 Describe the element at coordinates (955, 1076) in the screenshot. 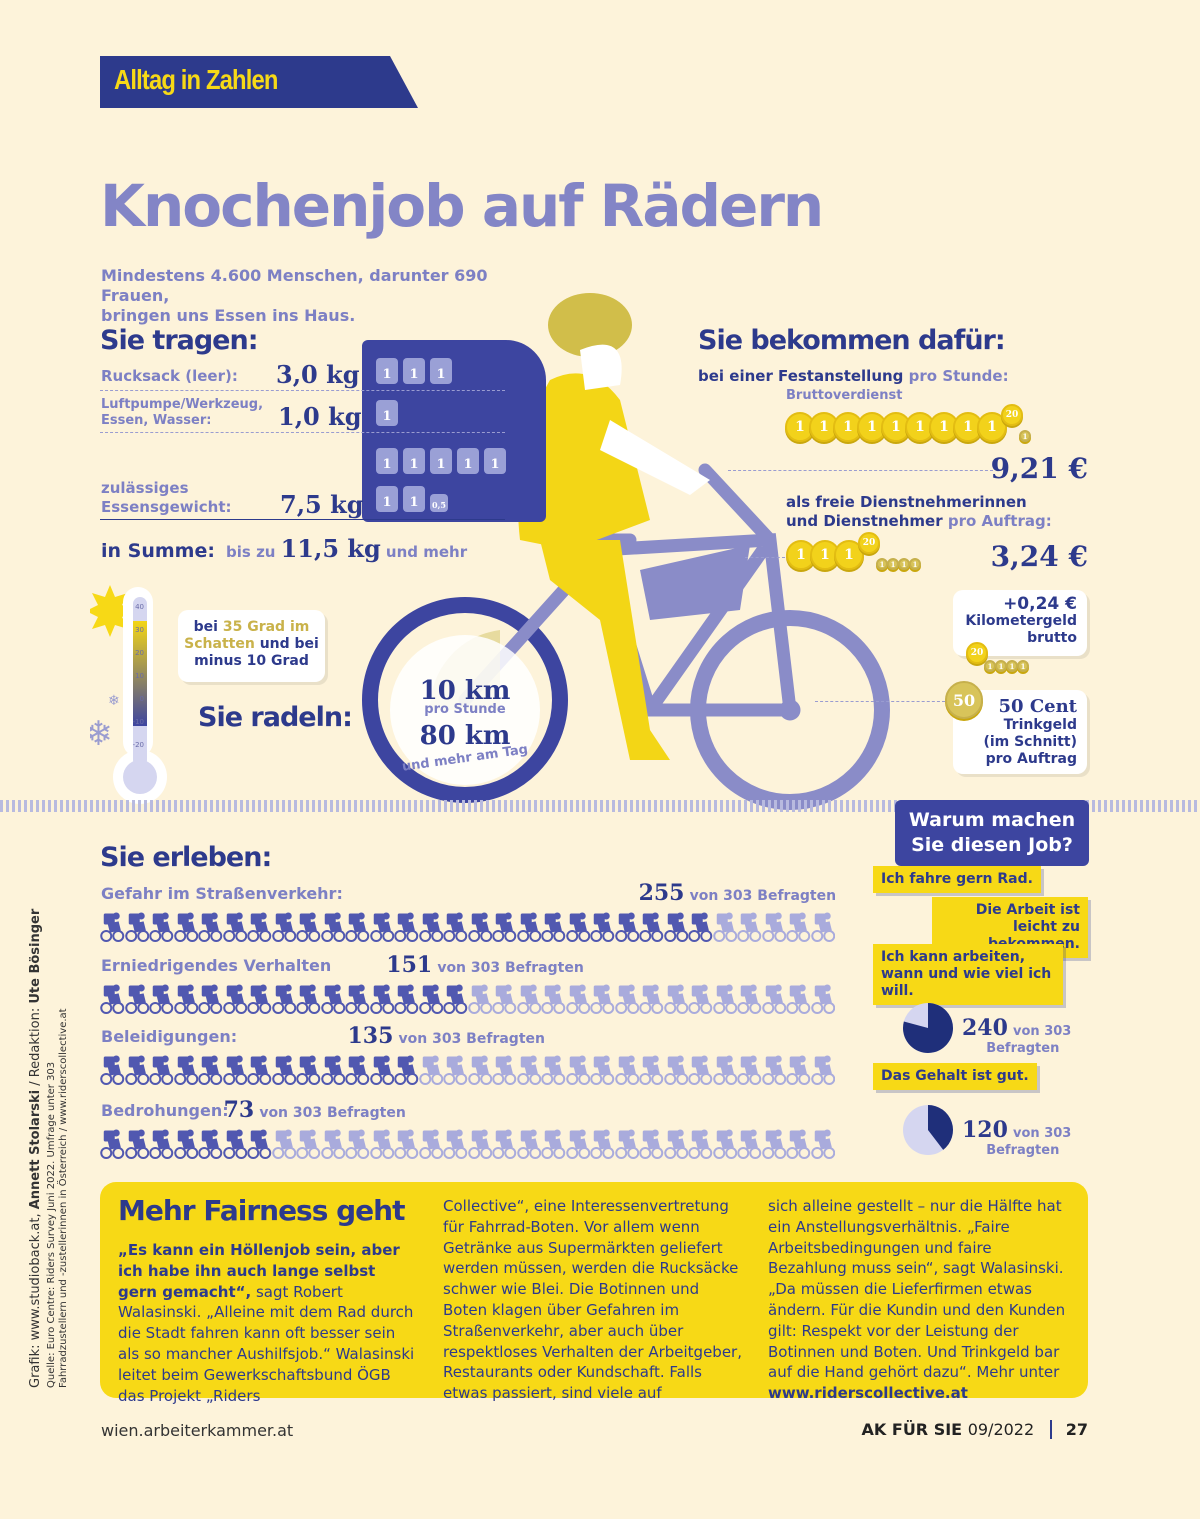

I see `reason-bubble: Das Gehalt ist gut.` at that location.